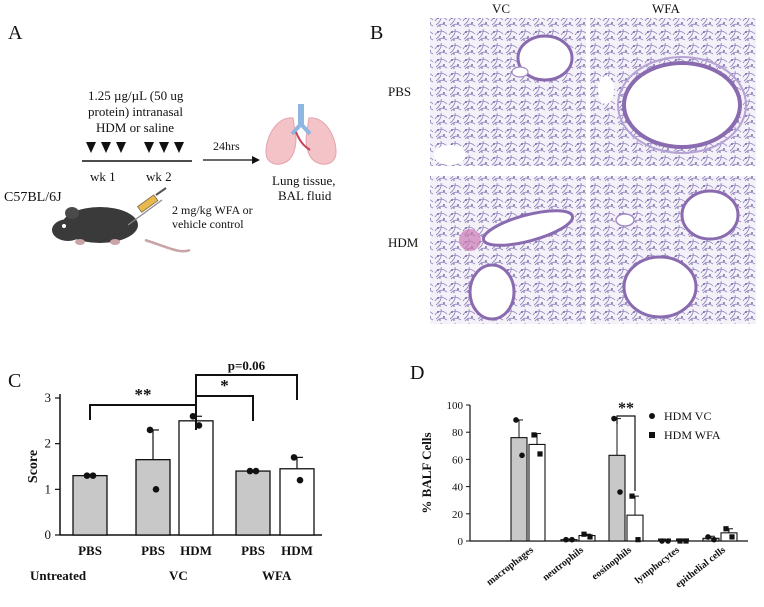 This screenshot has width=764, height=607. What do you see at coordinates (135, 147) in the screenshot?
I see `dose-markers` at bounding box center [135, 147].